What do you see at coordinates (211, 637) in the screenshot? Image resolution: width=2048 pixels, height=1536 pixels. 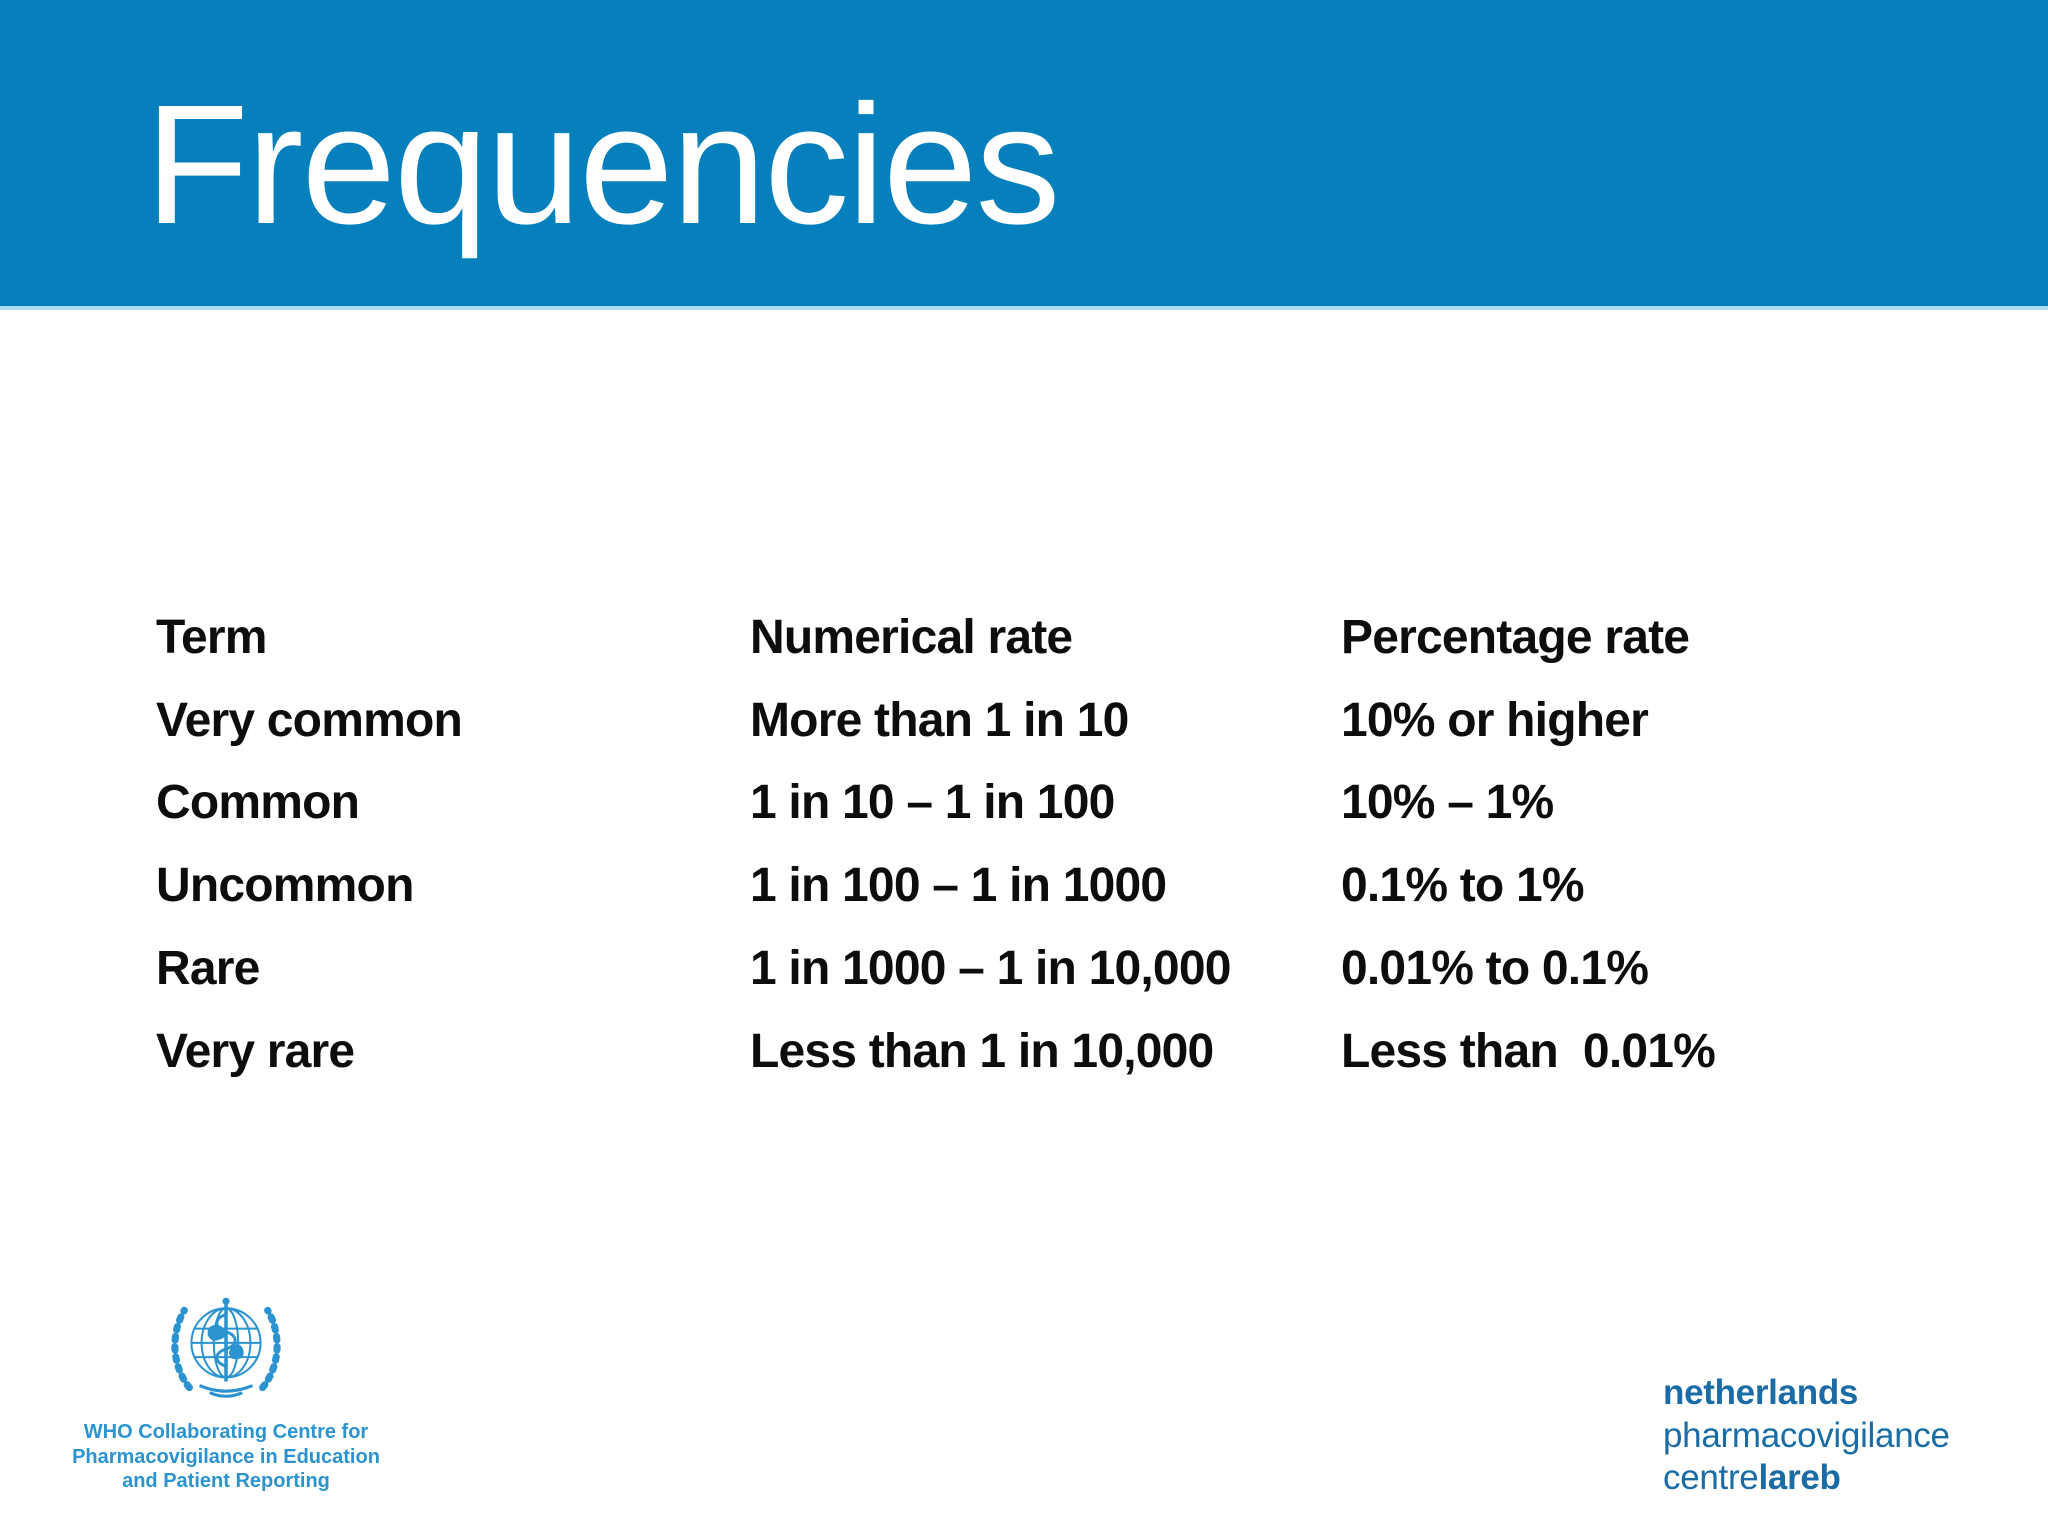 I see `table-header-term: Term` at bounding box center [211, 637].